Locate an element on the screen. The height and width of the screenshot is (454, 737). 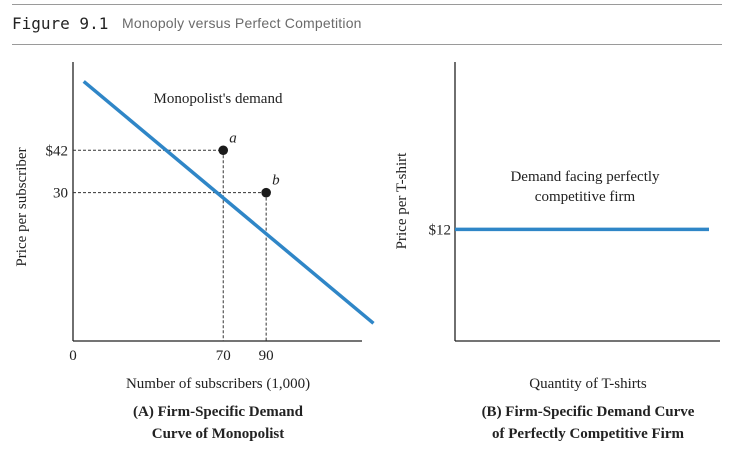
panel-a-x-axis-label: Number of subscribers (1,000) is located at coordinates (218, 384).